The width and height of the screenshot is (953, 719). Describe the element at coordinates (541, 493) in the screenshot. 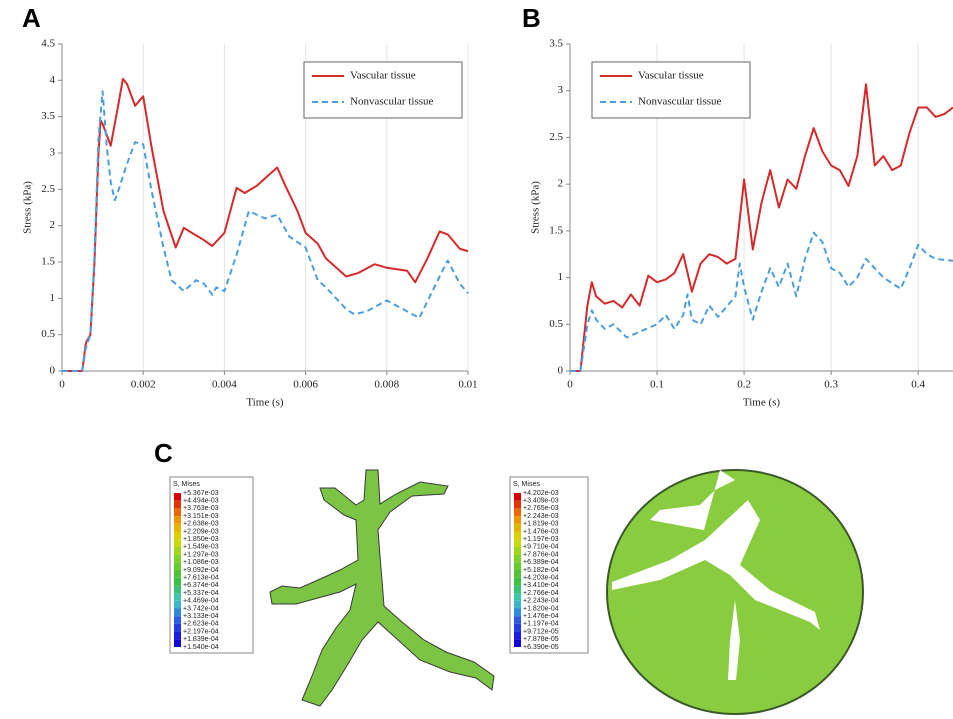

I see `legend-value: +4.202e-03` at that location.